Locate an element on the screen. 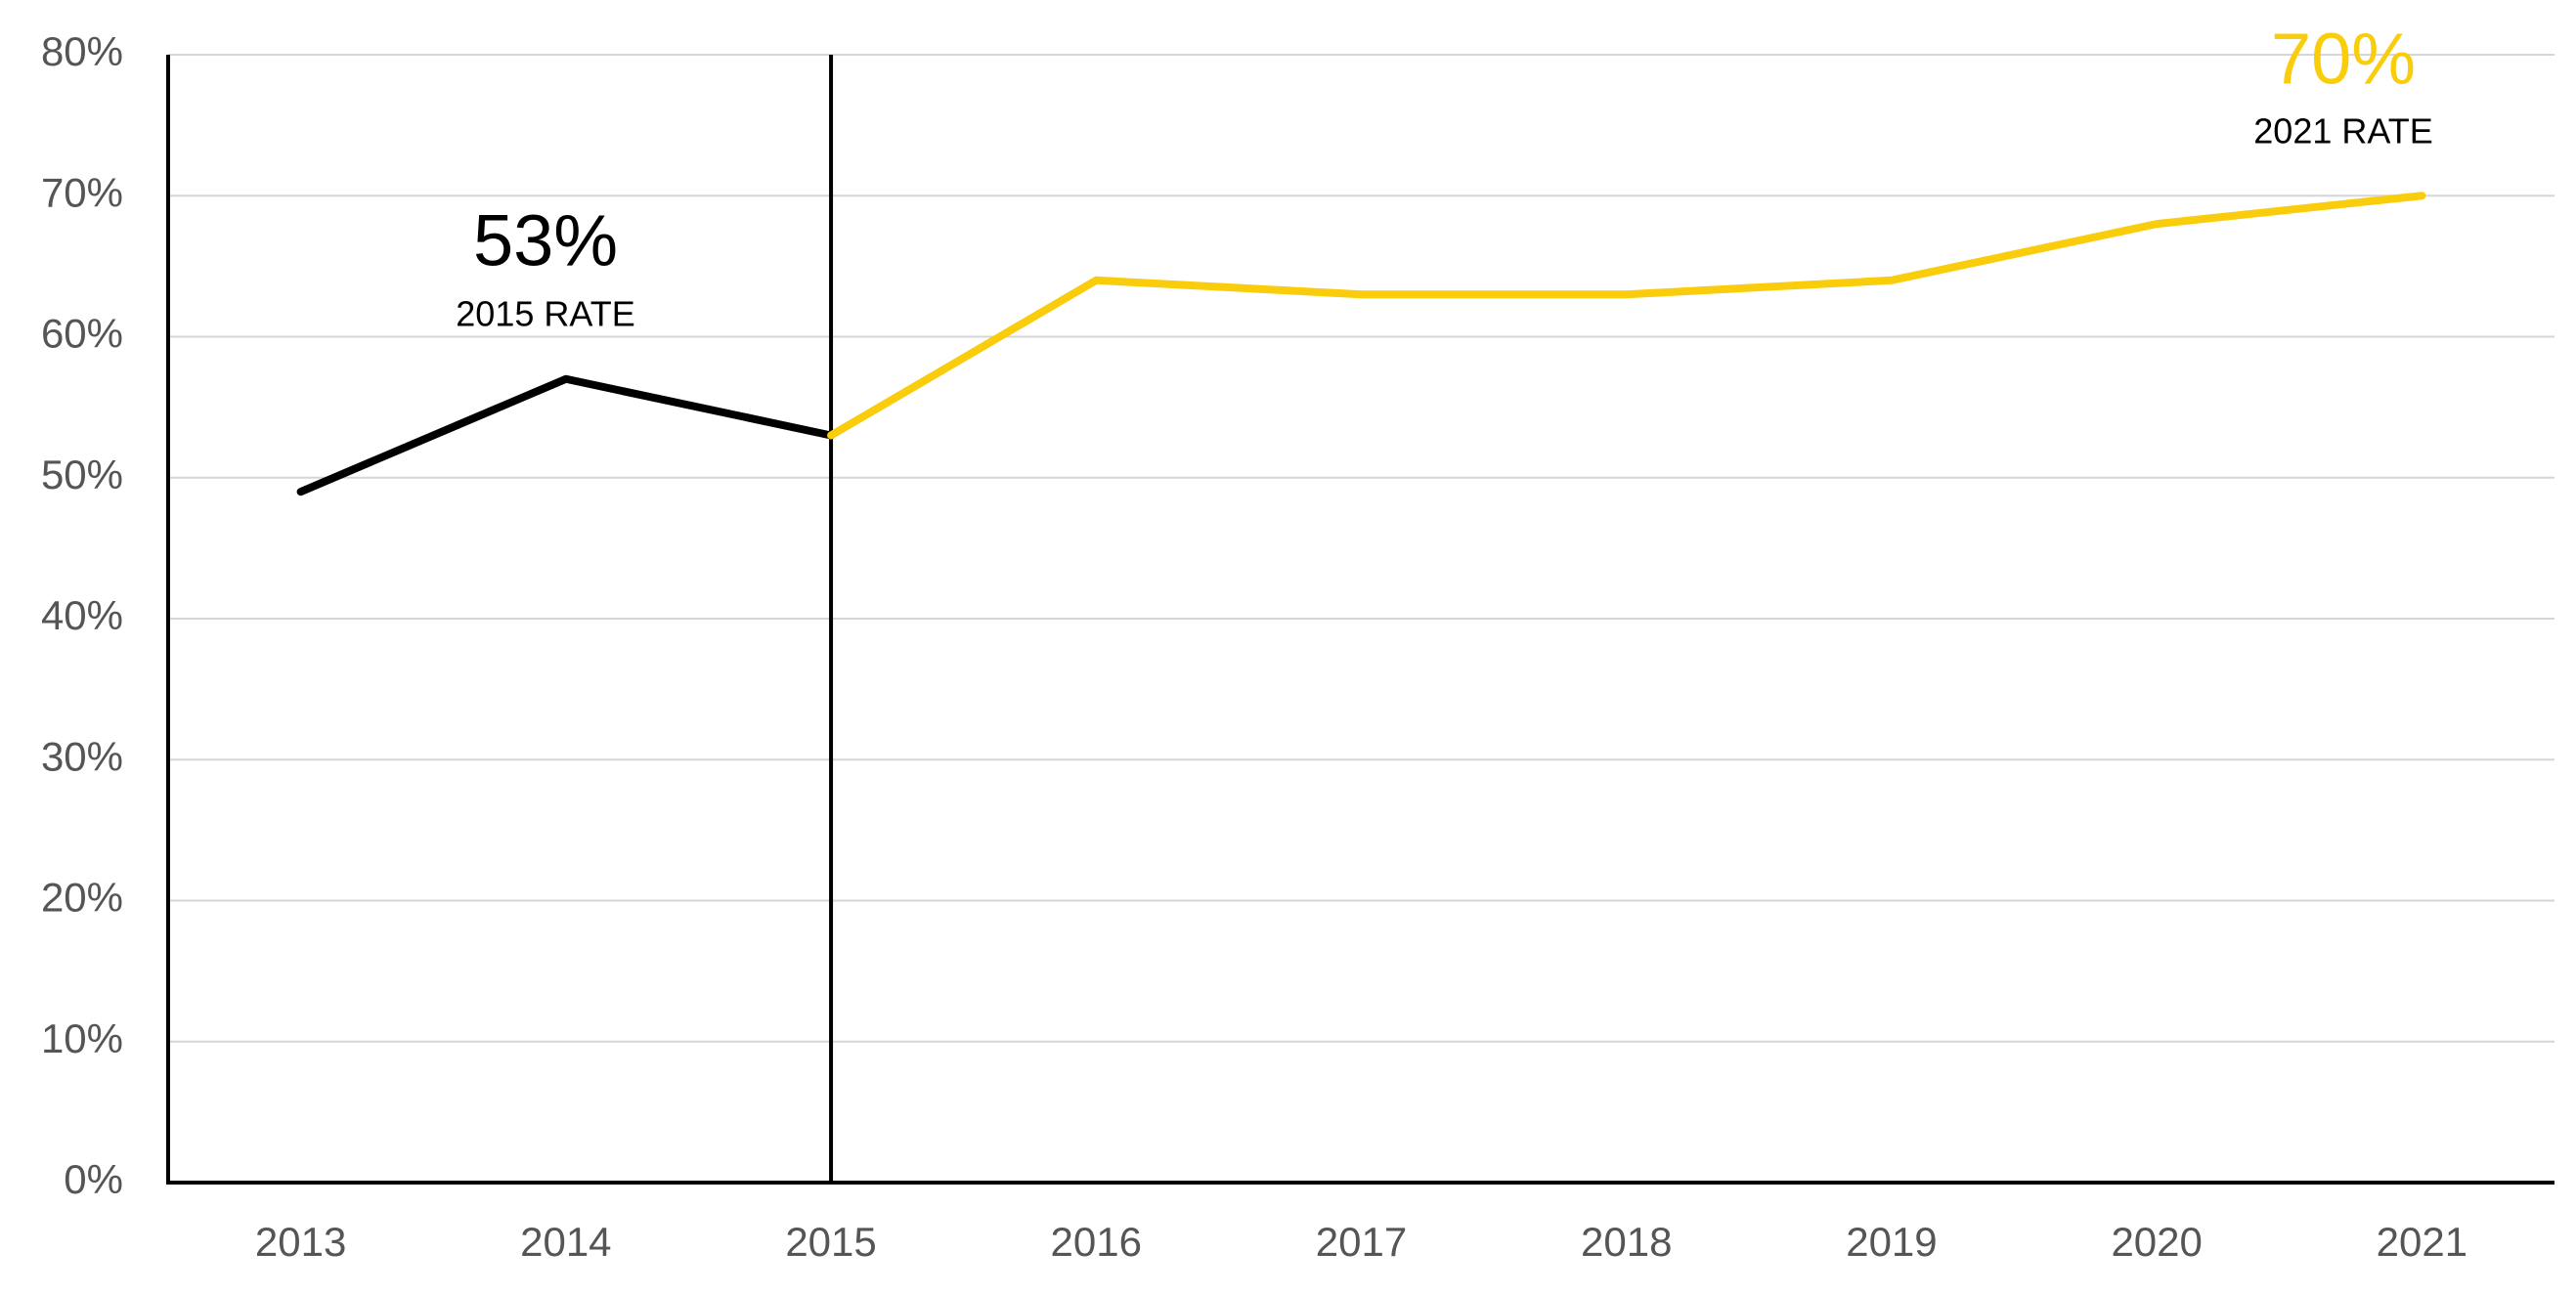  y-tick-label: 10% is located at coordinates (82, 1038).